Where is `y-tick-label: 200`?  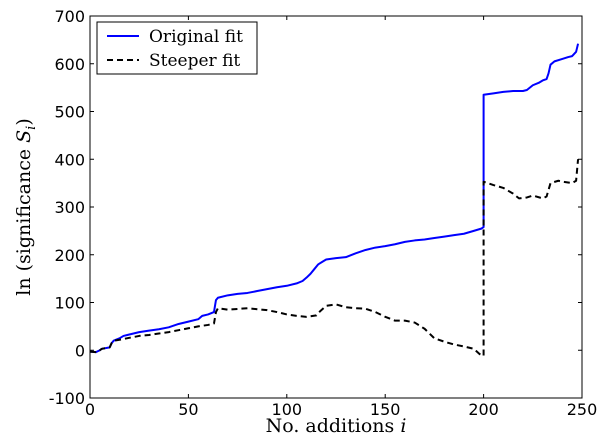 y-tick-label: 200 is located at coordinates (69, 255).